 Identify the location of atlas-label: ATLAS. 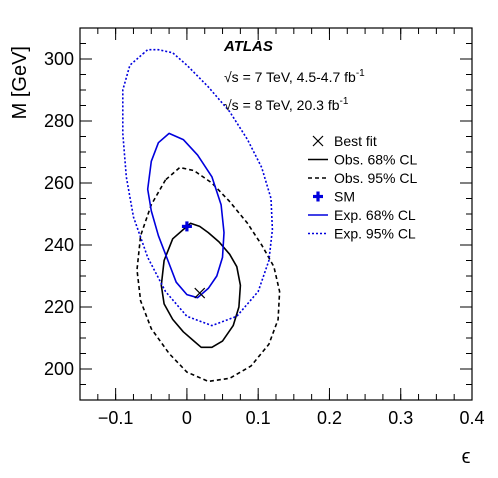
(248, 46).